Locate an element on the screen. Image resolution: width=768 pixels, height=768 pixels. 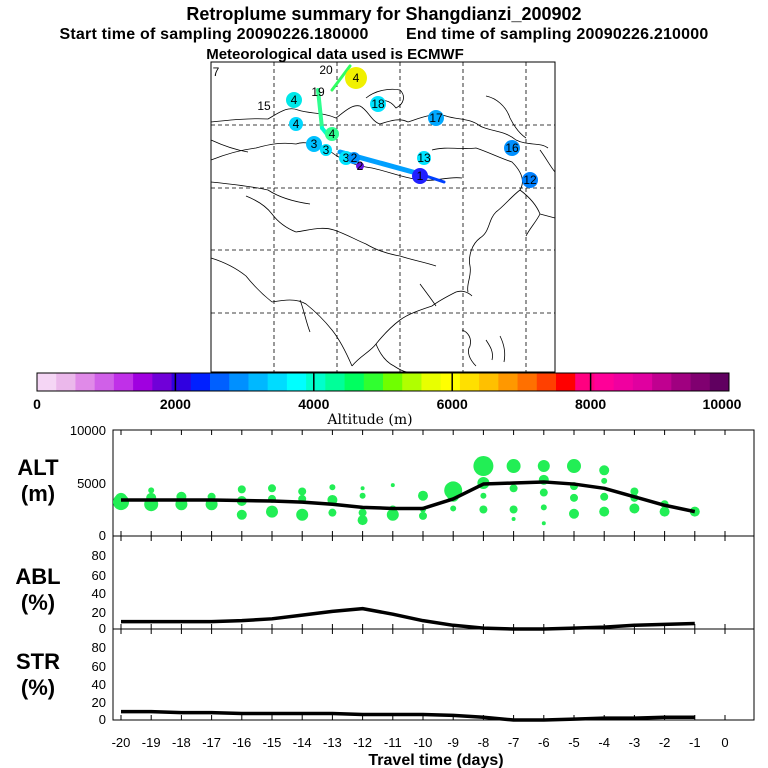
end-label: End time of sampling is located at coordinates (488, 34).